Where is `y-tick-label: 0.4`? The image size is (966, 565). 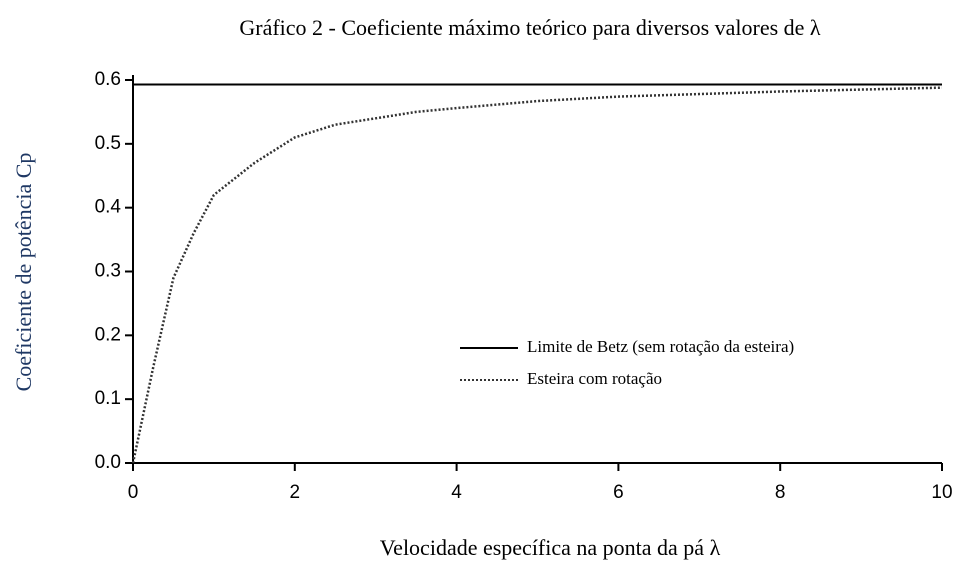 y-tick-label: 0.4 is located at coordinates (108, 207).